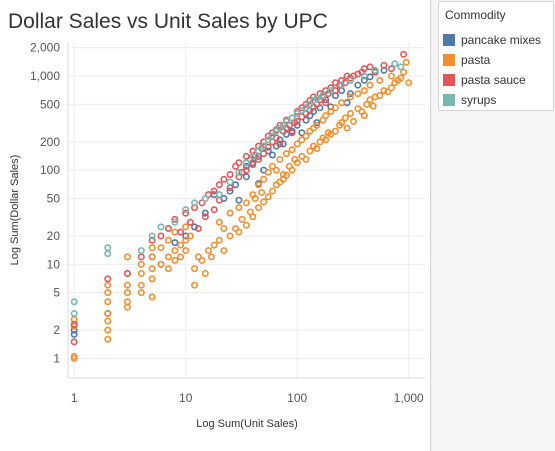  Describe the element at coordinates (492, 40) in the screenshot. I see `legend-item-pancake-mixes: pancake mixes` at that location.